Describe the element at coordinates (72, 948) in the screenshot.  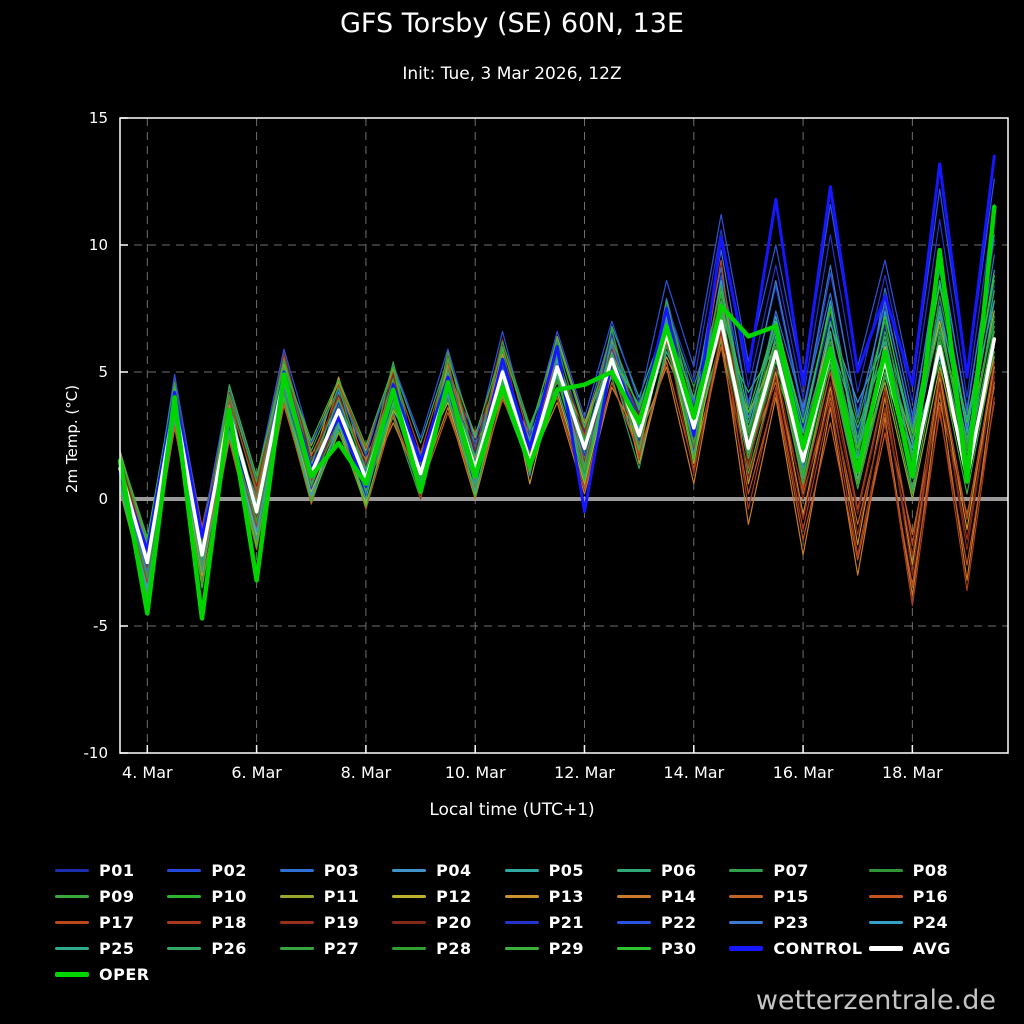
I see `legend-swatch-p25` at that location.